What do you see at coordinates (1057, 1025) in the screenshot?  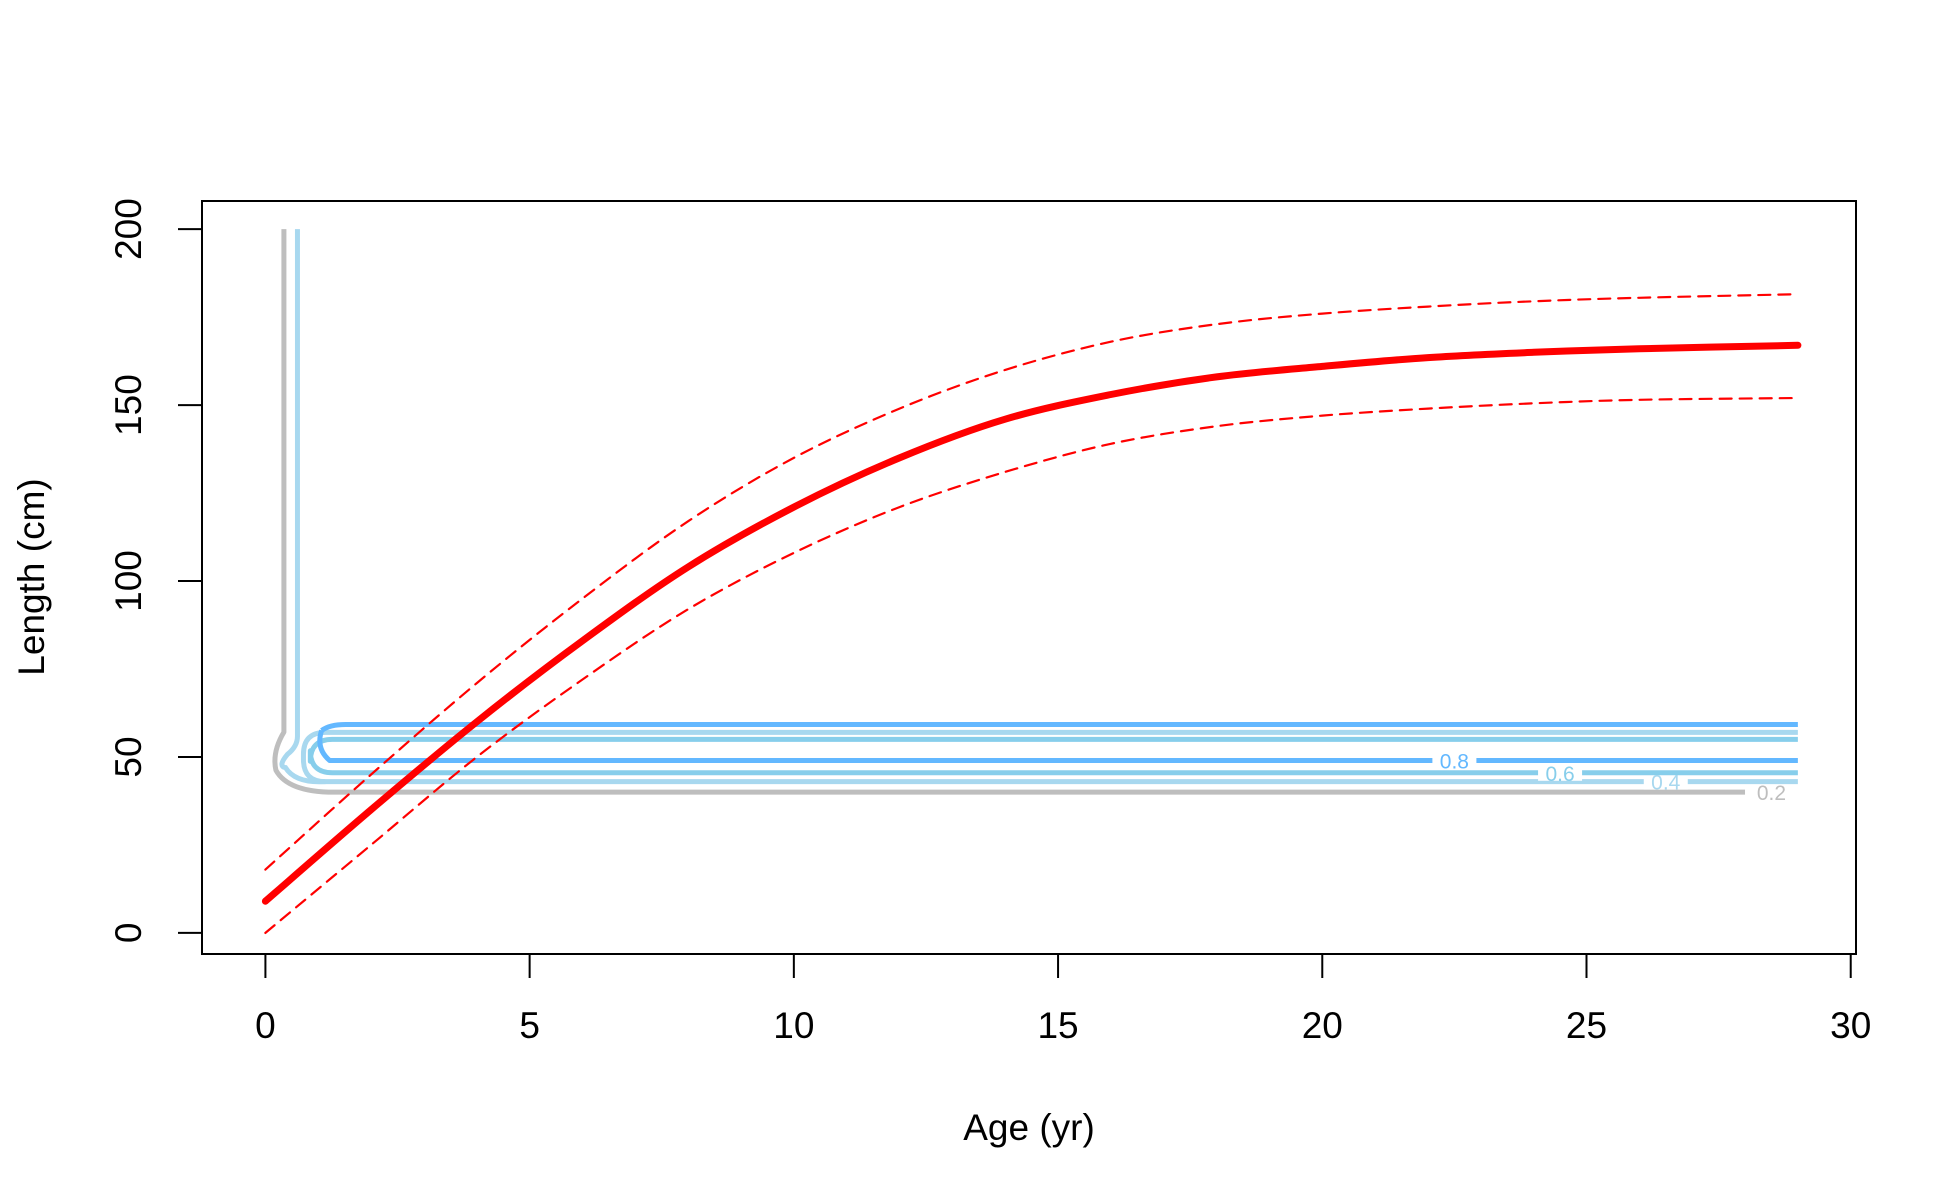 I see `x-tick-label: 15` at bounding box center [1057, 1025].